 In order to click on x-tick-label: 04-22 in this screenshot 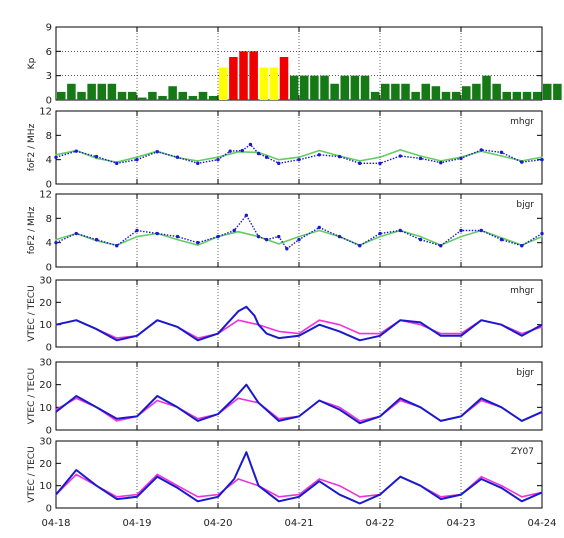, I will do `click(379, 523)`.